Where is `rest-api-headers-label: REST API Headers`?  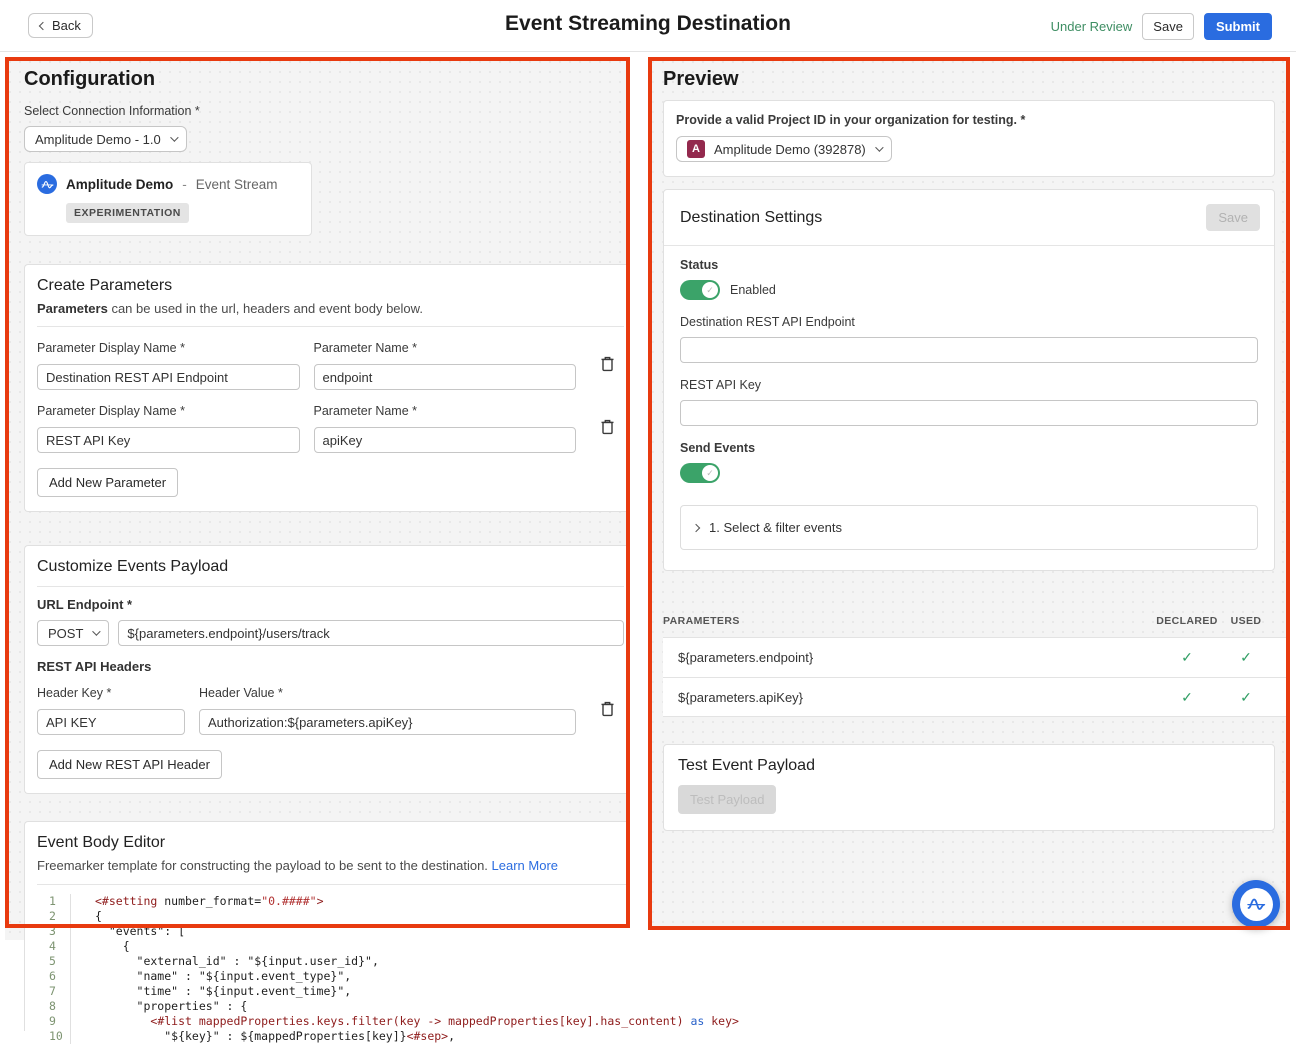
rest-api-headers-label: REST API Headers is located at coordinates (94, 666).